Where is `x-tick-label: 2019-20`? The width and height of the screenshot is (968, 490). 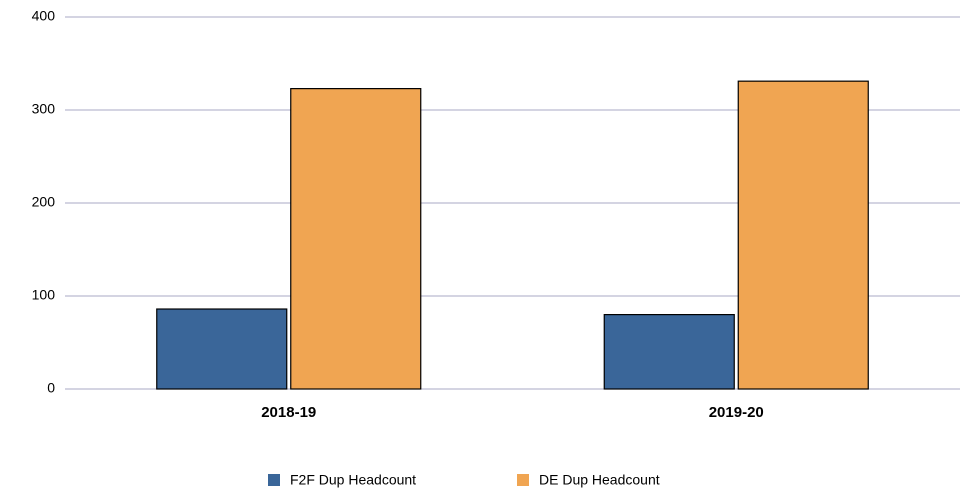 x-tick-label: 2019-20 is located at coordinates (736, 412).